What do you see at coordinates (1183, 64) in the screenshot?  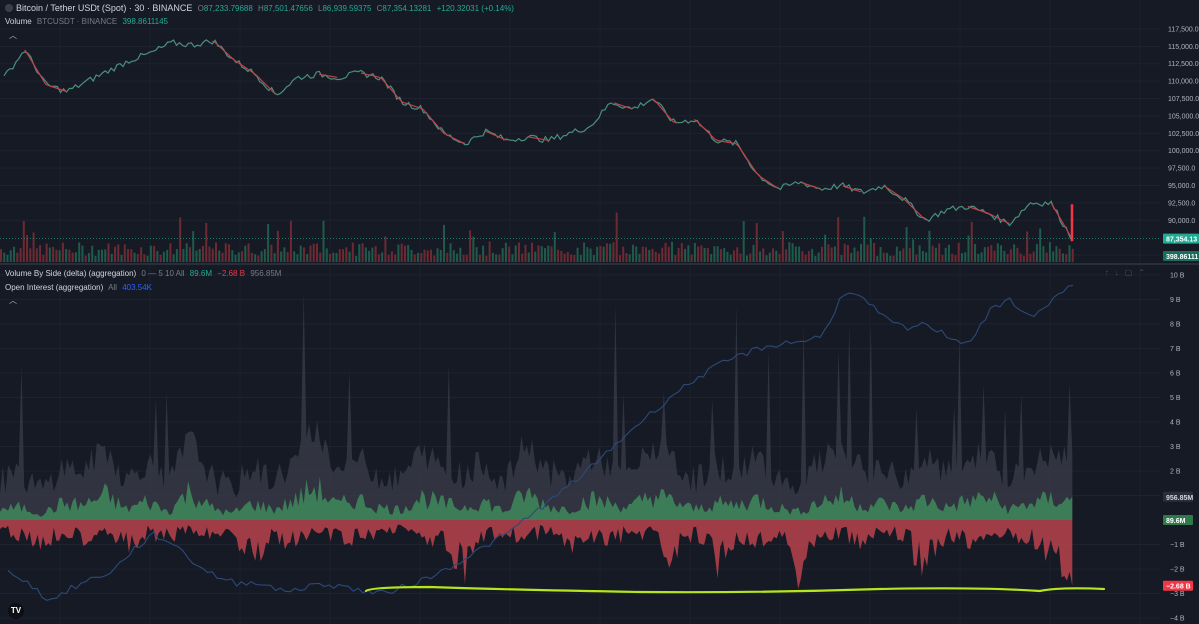 I see `y-tick-label: 112,500.0` at bounding box center [1183, 64].